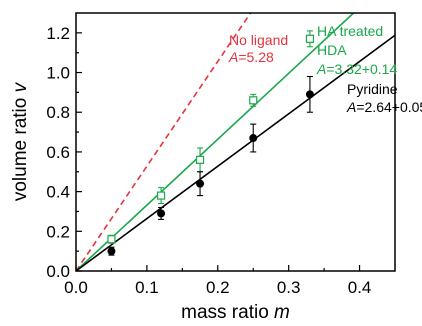 The width and height of the screenshot is (422, 326). Describe the element at coordinates (350, 31) in the screenshot. I see `annotation-label-ha_treated: HA treated` at that location.